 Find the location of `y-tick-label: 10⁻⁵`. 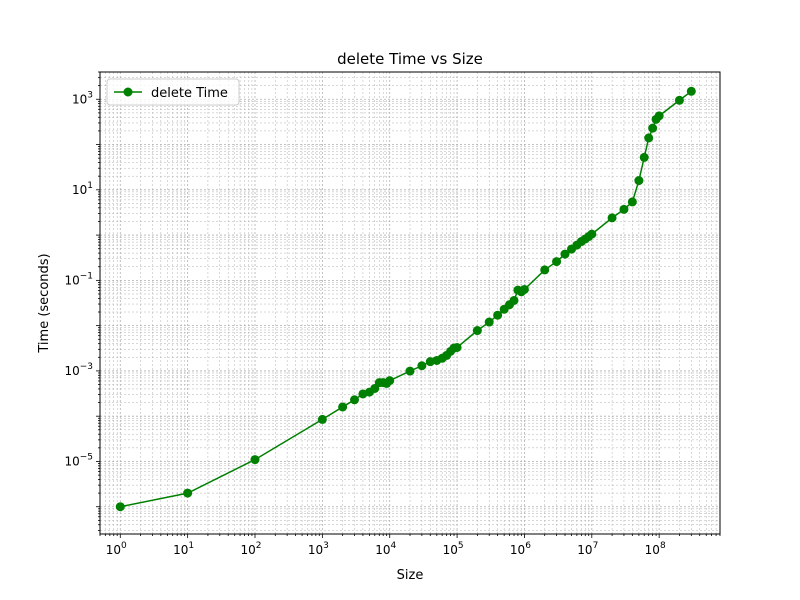

y-tick-label: 10⁻⁵ is located at coordinates (78, 460).